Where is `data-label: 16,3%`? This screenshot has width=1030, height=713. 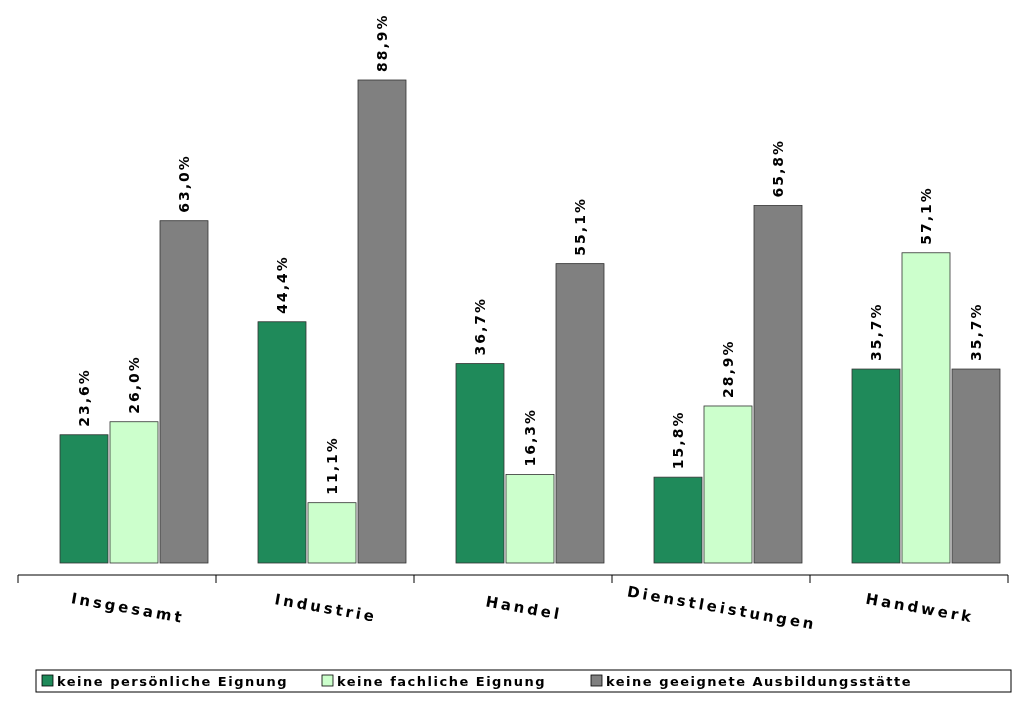 data-label: 16,3% is located at coordinates (530, 437).